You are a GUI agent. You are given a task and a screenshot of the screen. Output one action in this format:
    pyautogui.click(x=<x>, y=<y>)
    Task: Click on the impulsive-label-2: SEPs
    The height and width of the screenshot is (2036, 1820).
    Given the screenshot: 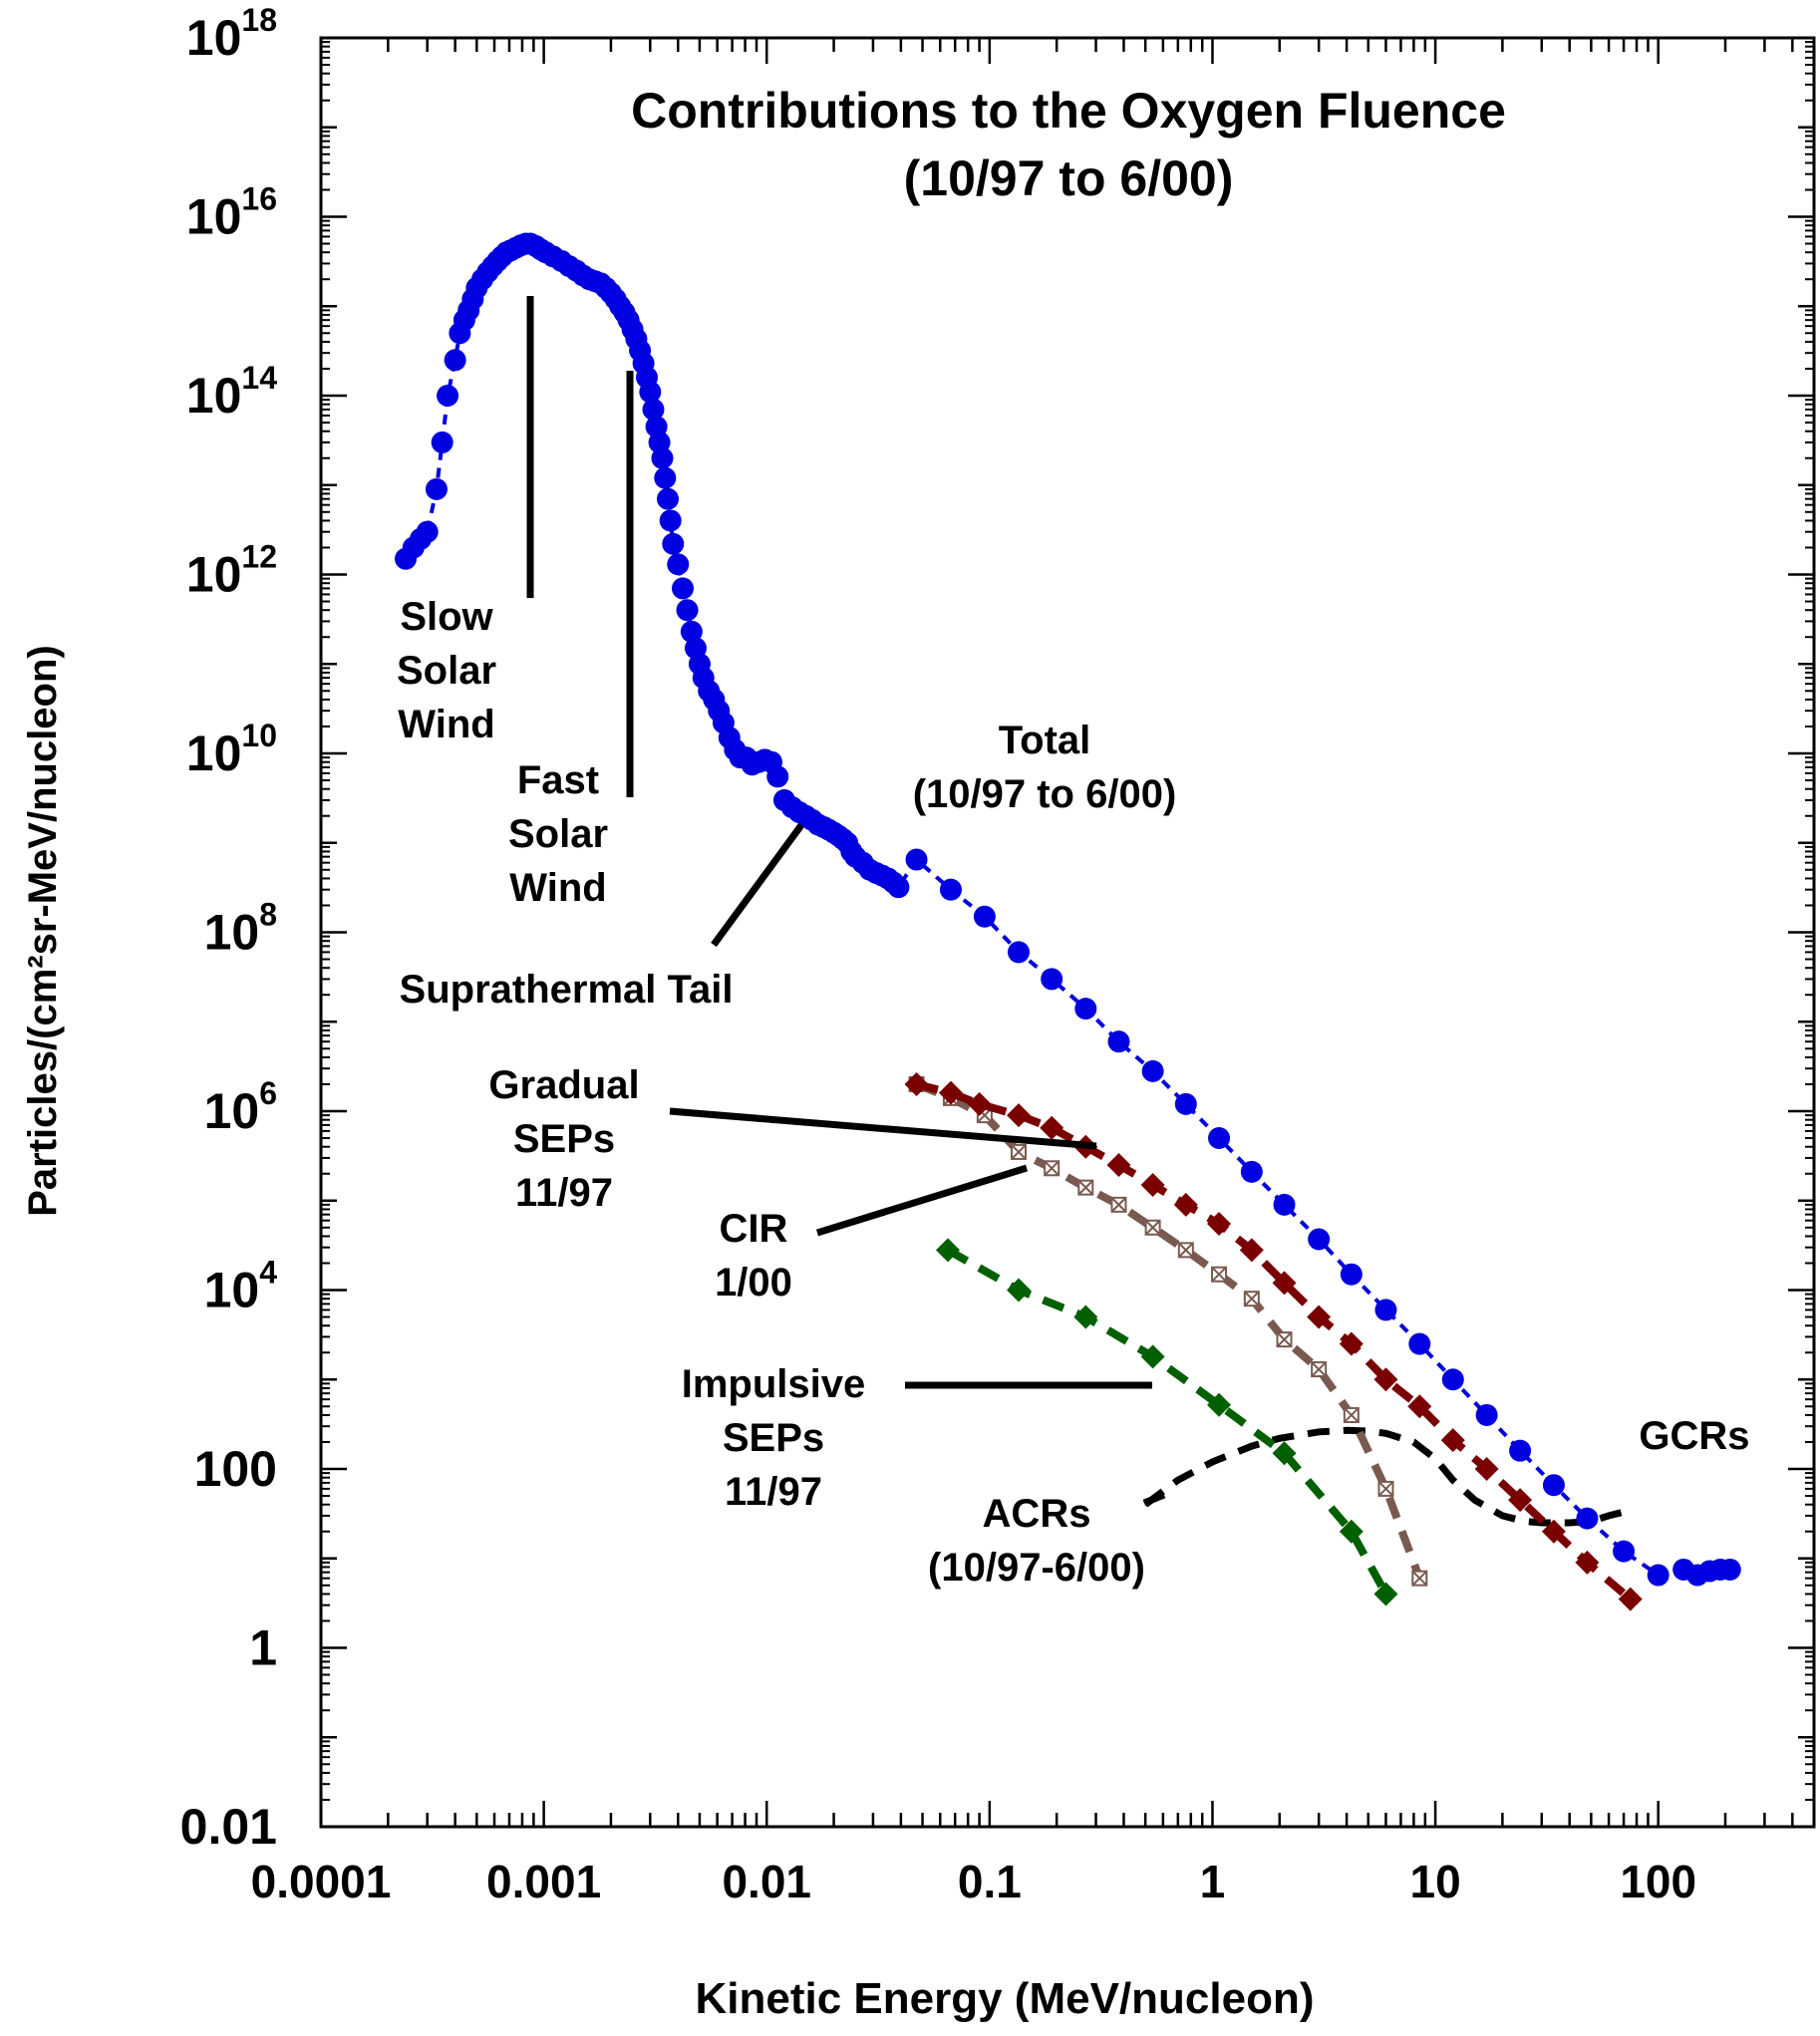 What is the action you would take?
    pyautogui.click(x=773, y=1438)
    